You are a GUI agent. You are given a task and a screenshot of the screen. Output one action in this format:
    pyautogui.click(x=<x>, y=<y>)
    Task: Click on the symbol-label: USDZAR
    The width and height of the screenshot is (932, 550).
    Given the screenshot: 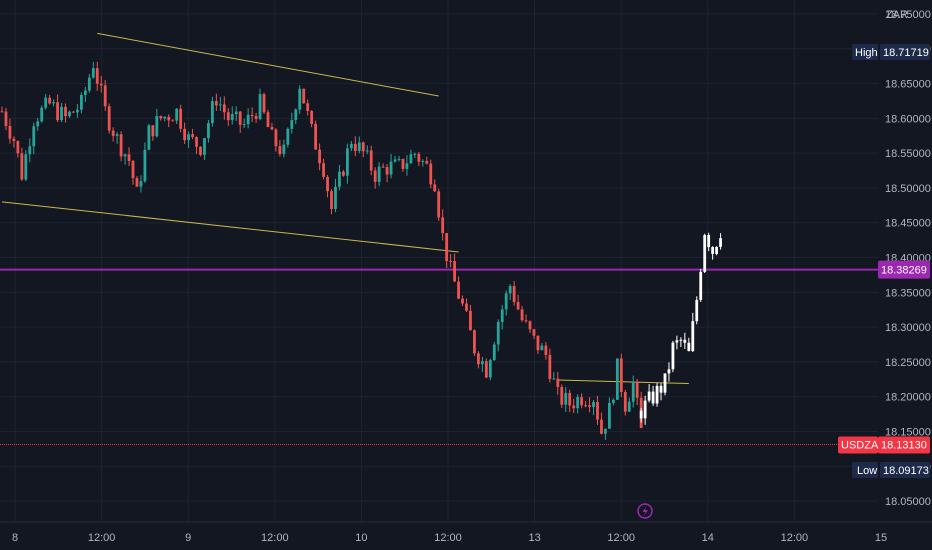 What is the action you would take?
    pyautogui.click(x=863, y=446)
    